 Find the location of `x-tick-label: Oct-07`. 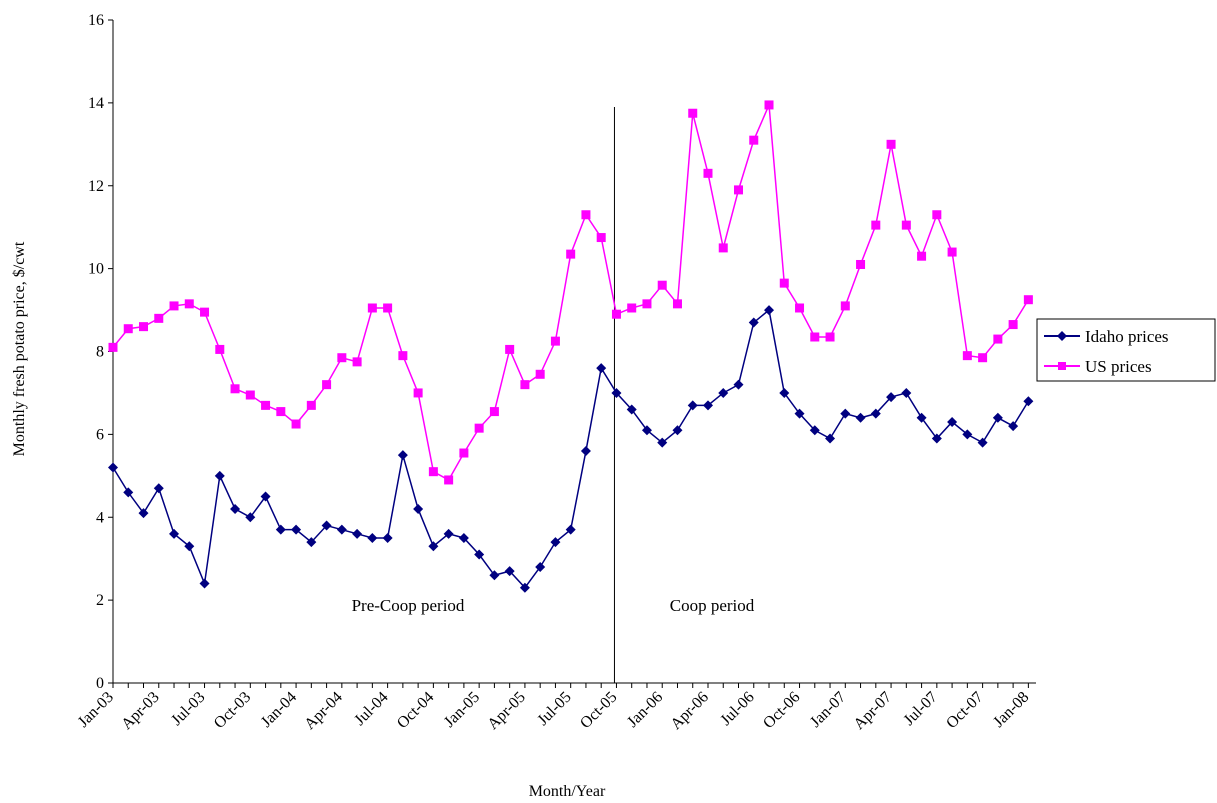

x-tick-label: Oct-07 is located at coordinates (964, 710).